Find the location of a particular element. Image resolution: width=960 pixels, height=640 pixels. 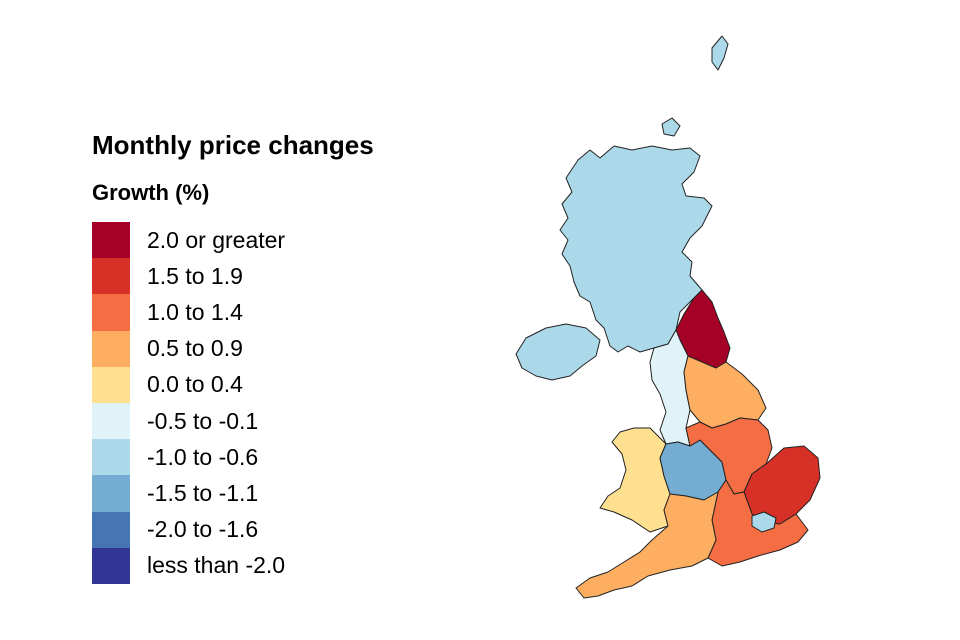

legend-label: 1.0 to 1.4 is located at coordinates (195, 311).